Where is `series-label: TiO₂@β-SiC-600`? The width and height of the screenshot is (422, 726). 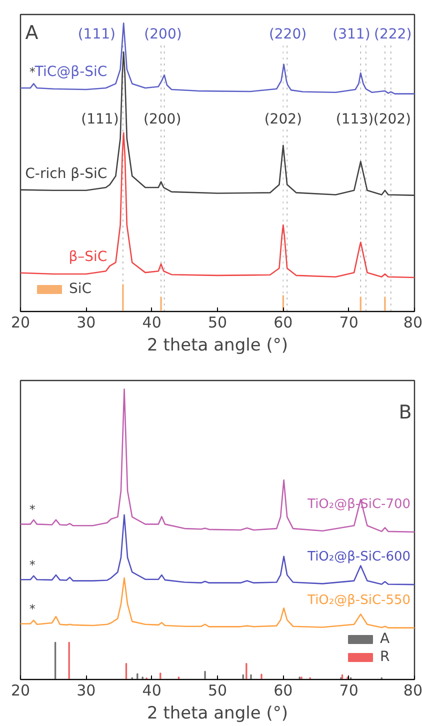
series-label: TiO₂@β-SiC-600 is located at coordinates (358, 556).